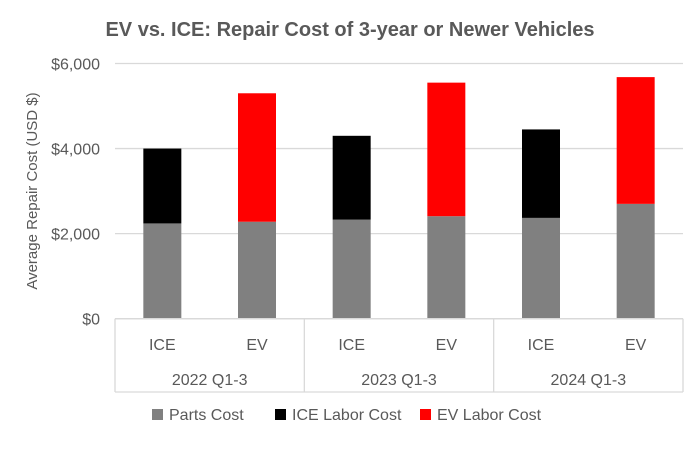 Image resolution: width=700 pixels, height=455 pixels. I want to click on y-tick-label: $4,000, so click(75, 150).